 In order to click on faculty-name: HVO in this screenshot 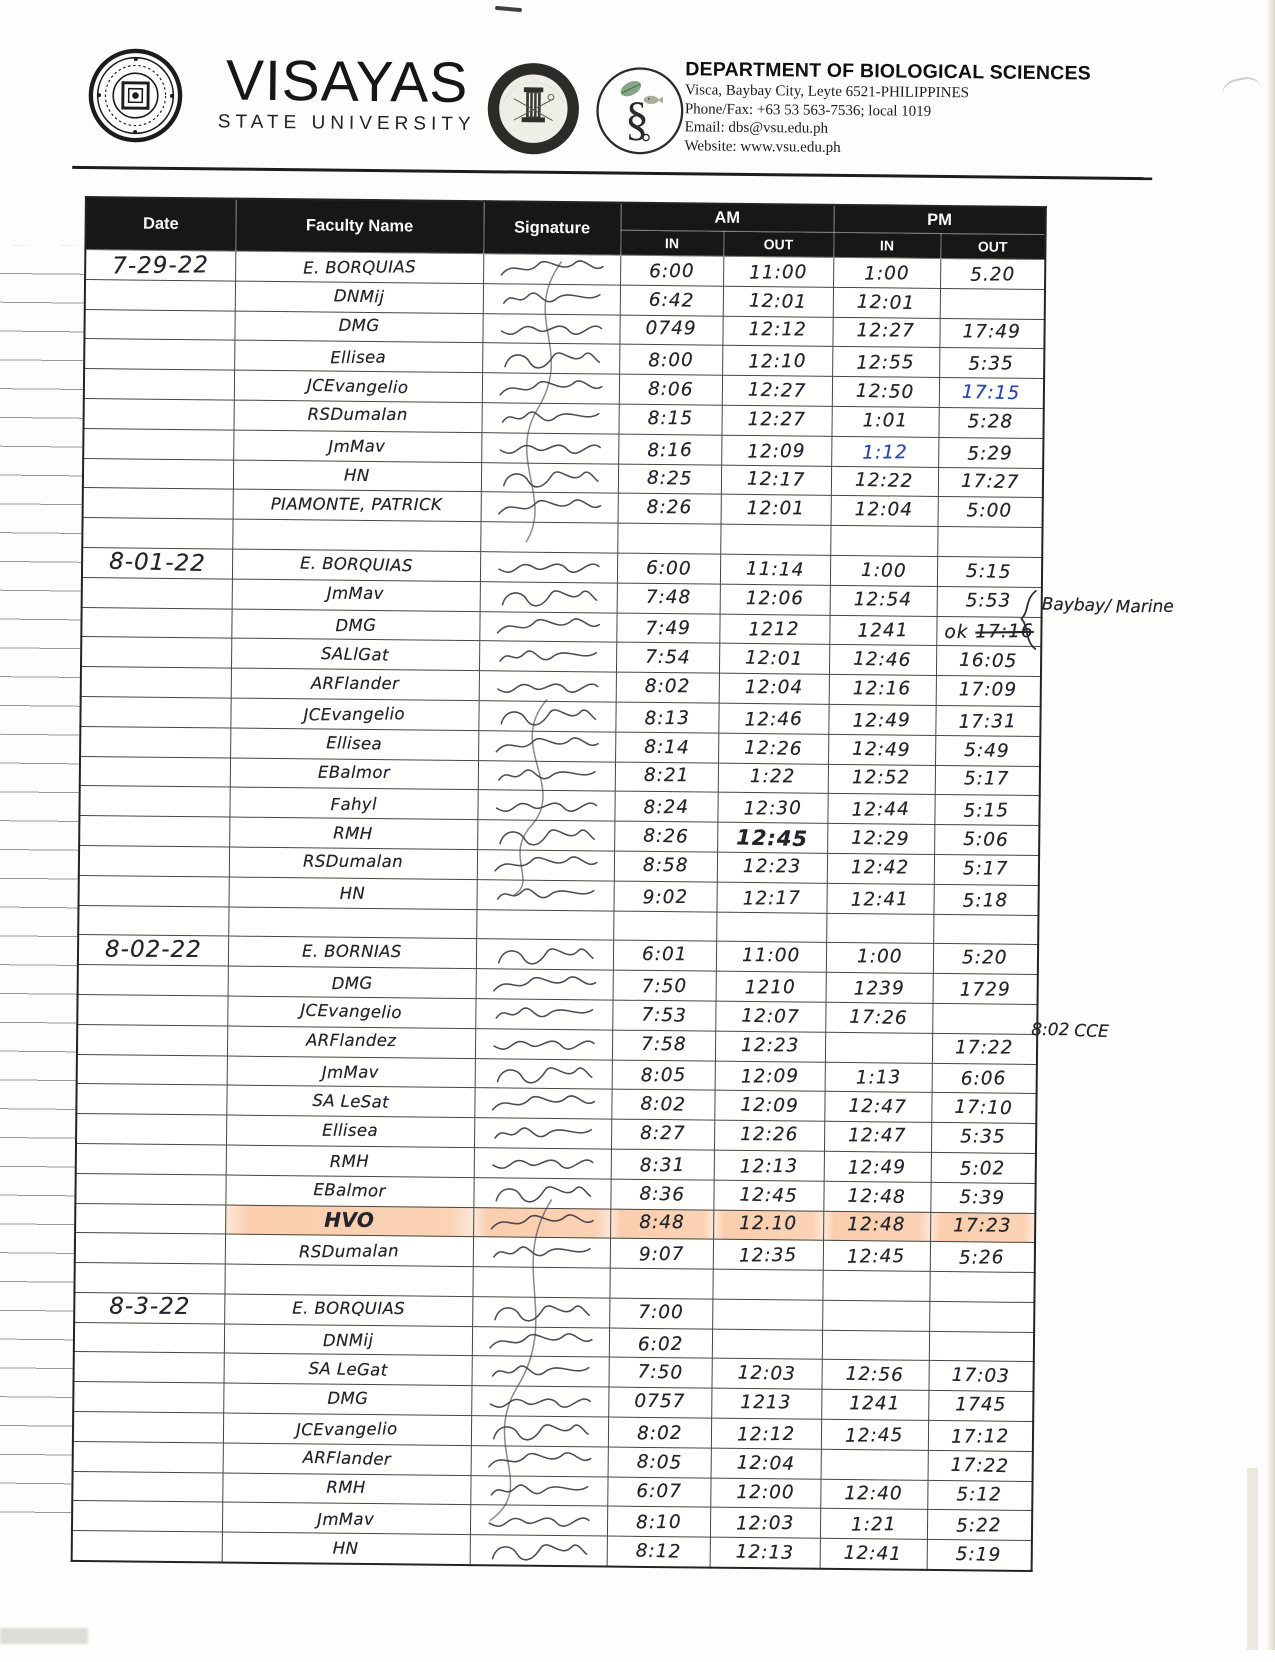, I will do `click(349, 1220)`.